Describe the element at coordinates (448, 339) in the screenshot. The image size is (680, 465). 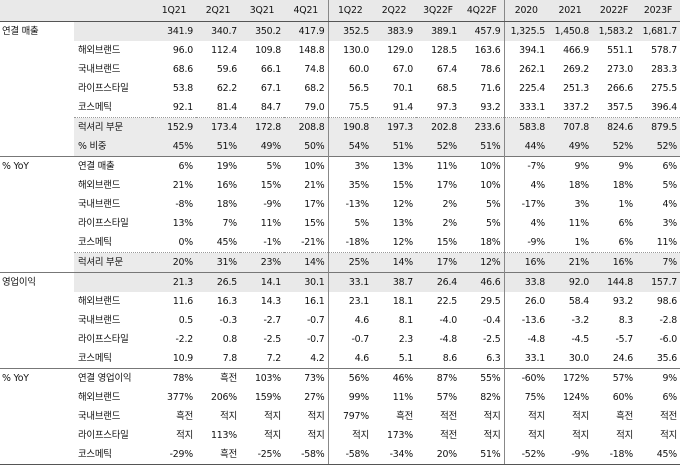
I see `table-cell: -4.8` at that location.